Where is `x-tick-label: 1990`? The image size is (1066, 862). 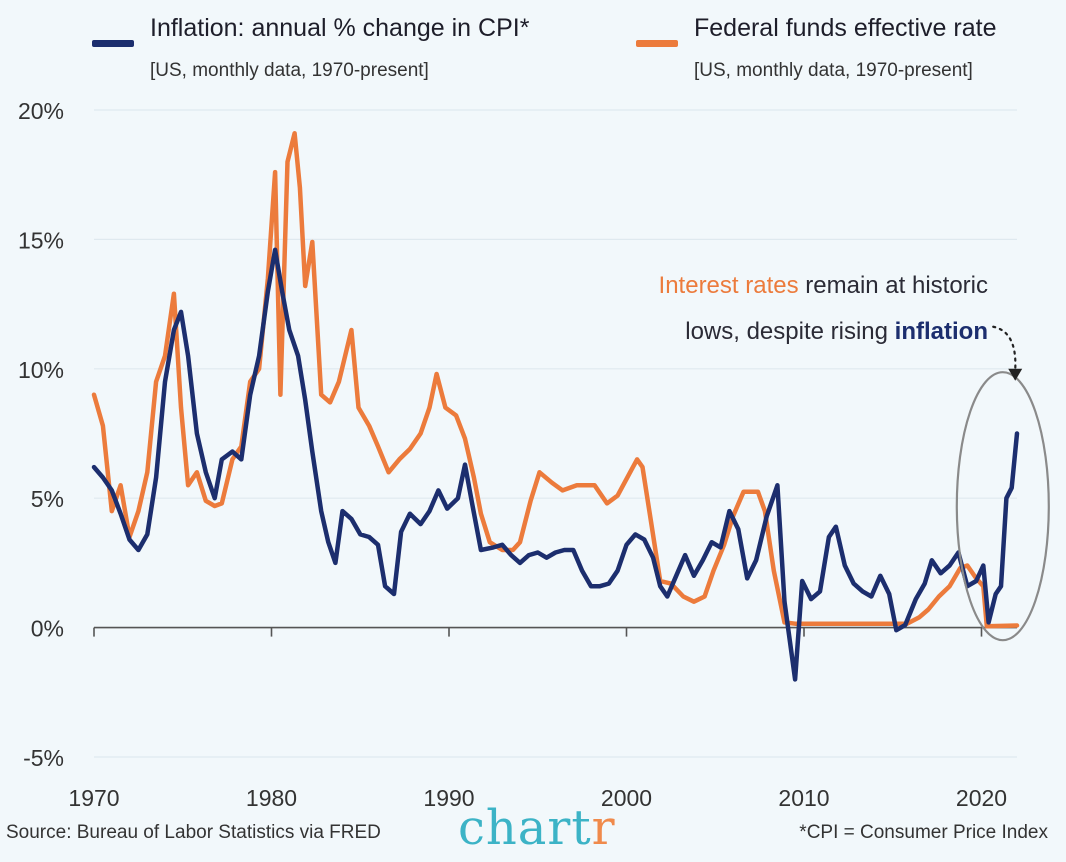
x-tick-label: 1990 is located at coordinates (448, 798).